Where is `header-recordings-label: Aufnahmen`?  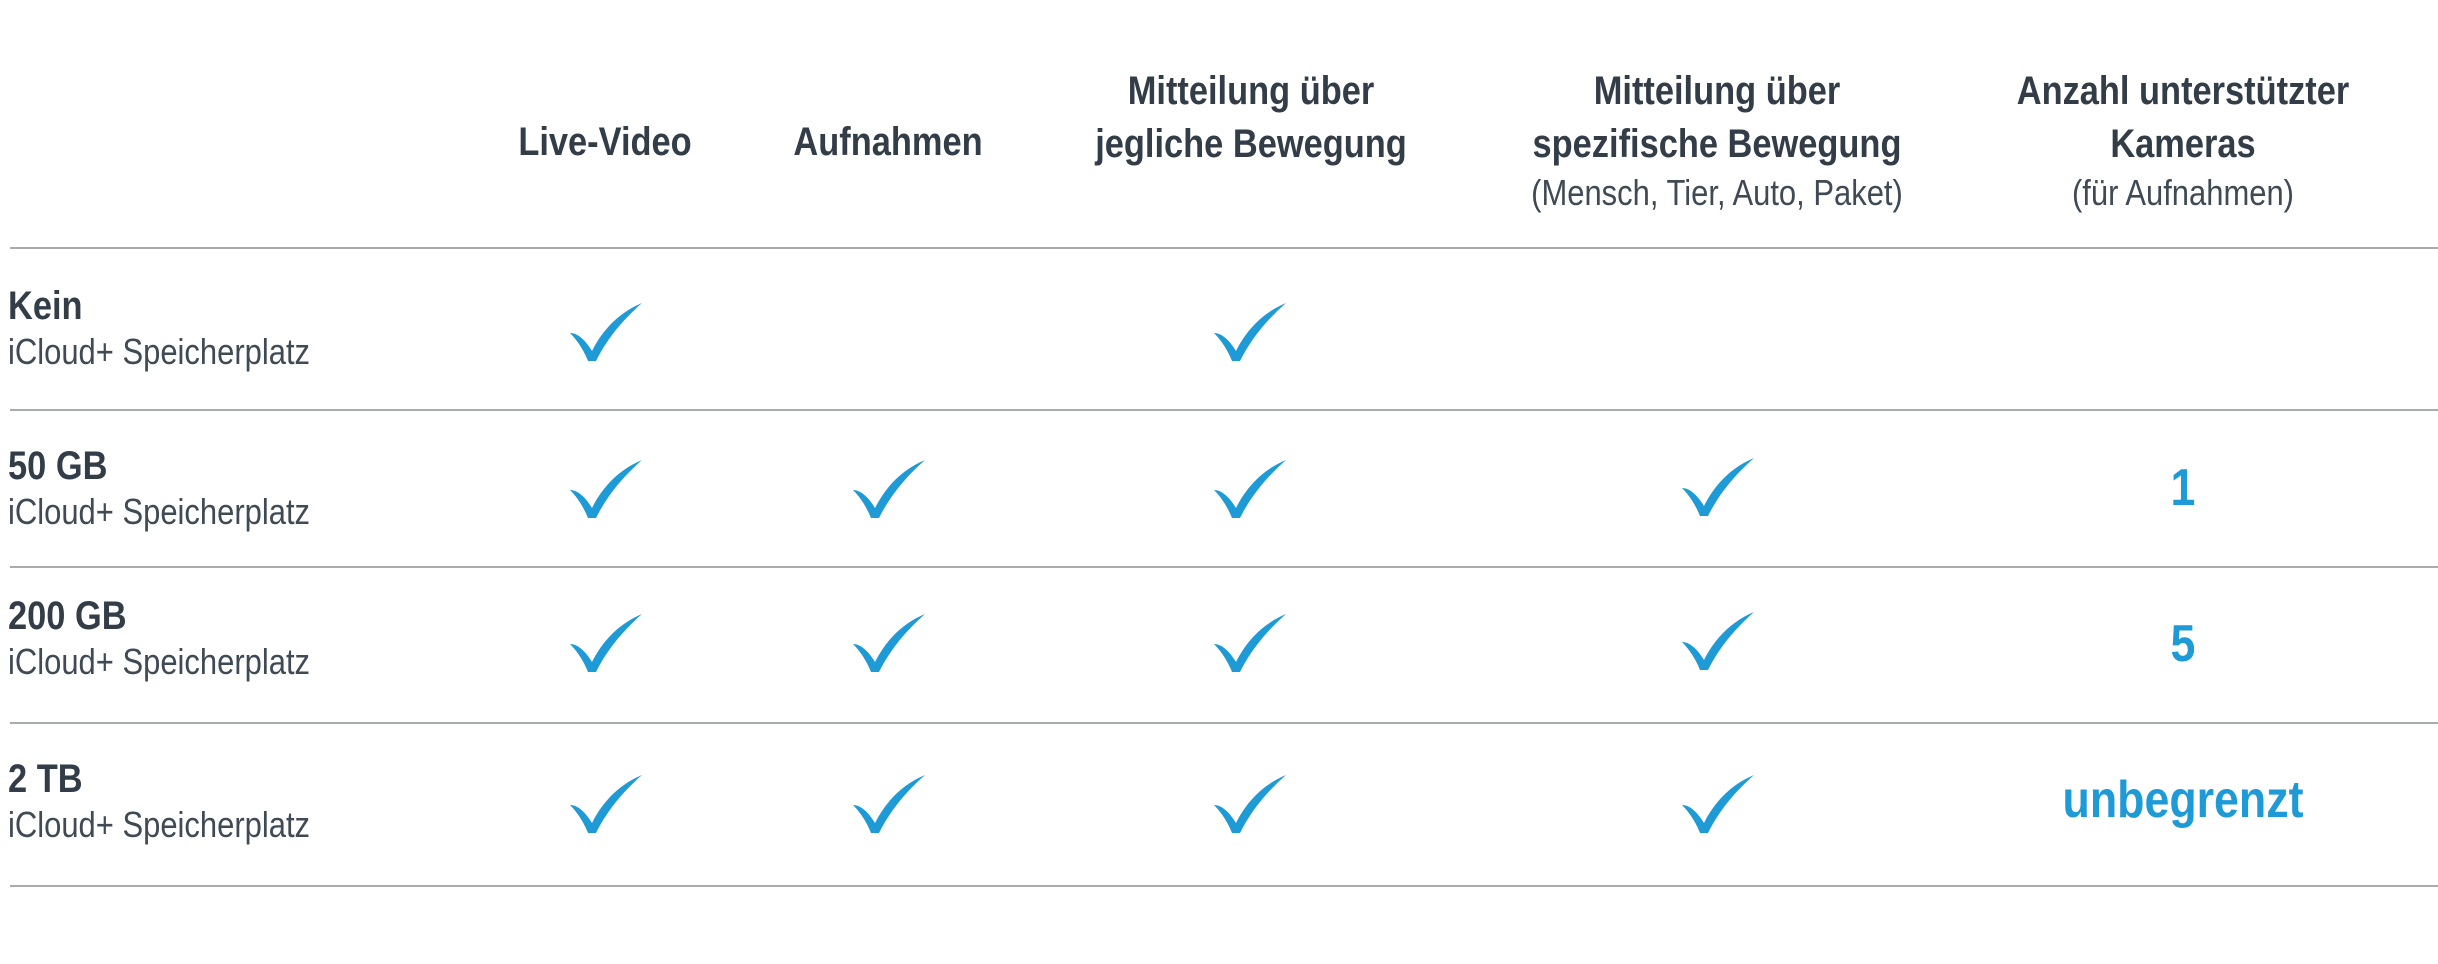 header-recordings-label: Aufnahmen is located at coordinates (888, 142).